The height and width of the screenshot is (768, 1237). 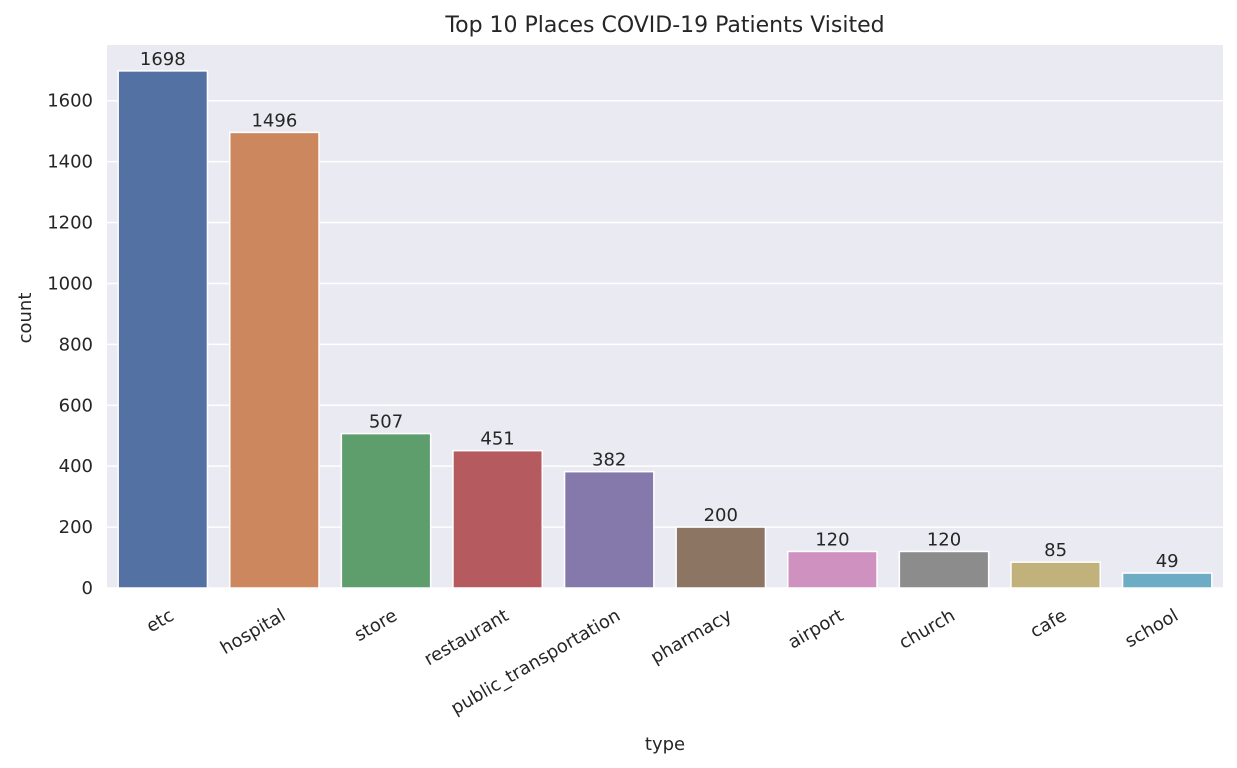 What do you see at coordinates (76, 466) in the screenshot?
I see `y-tick-label: 400` at bounding box center [76, 466].